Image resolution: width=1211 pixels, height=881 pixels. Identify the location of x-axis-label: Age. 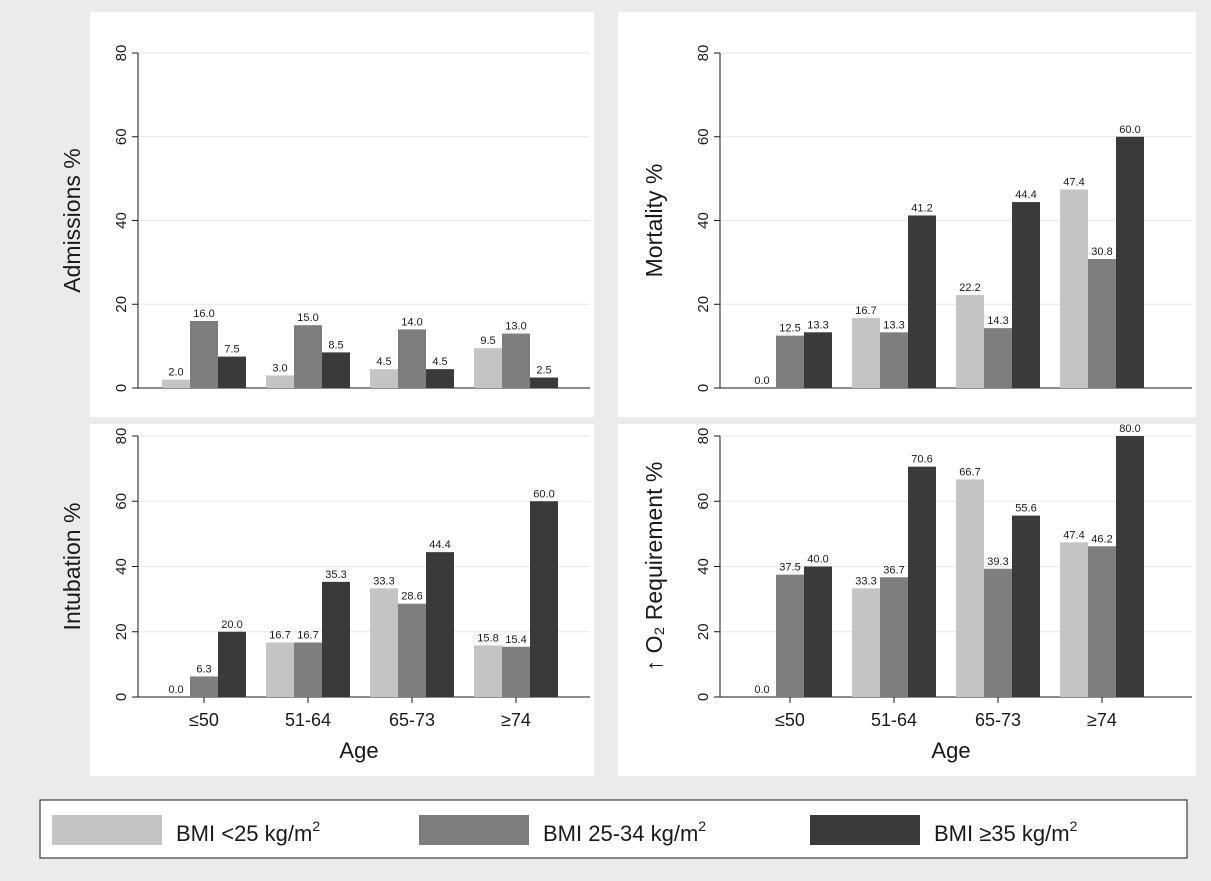
(358, 750).